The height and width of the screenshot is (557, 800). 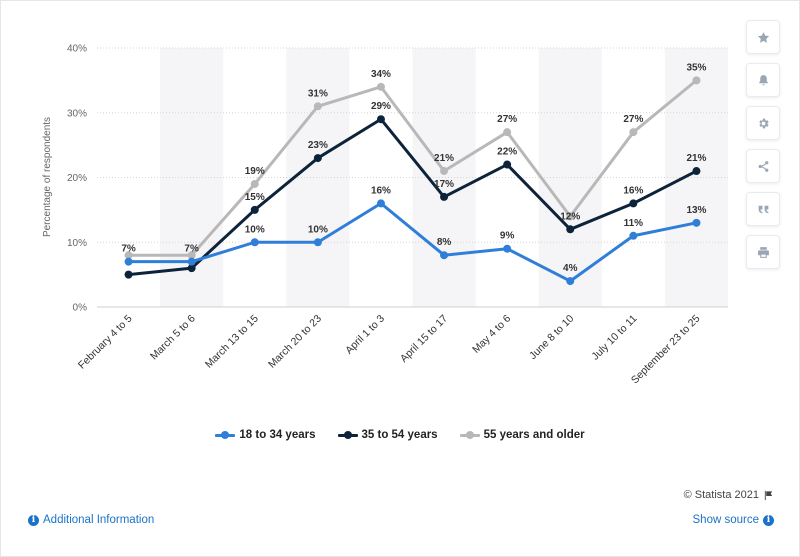 I want to click on statista-credit: © Statista 2021, so click(x=729, y=495).